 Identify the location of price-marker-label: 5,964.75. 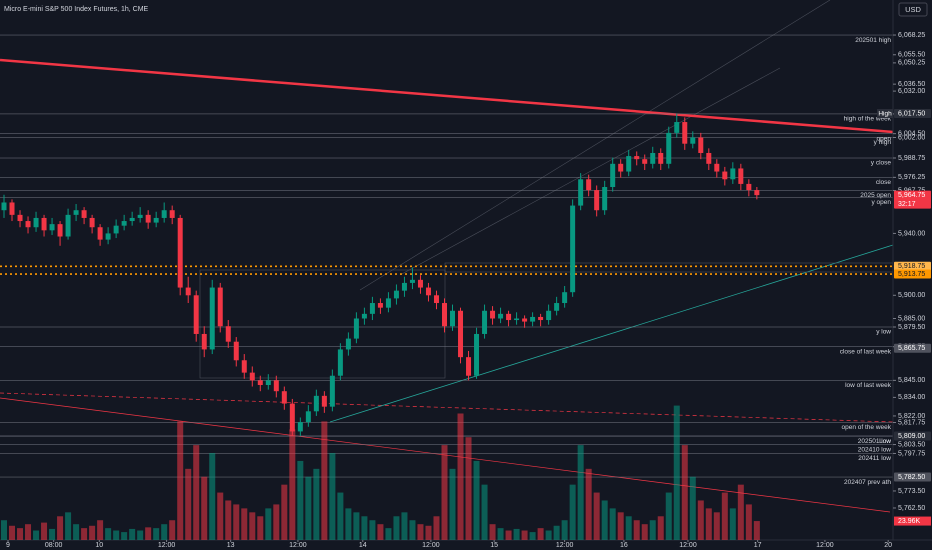
(911, 195).